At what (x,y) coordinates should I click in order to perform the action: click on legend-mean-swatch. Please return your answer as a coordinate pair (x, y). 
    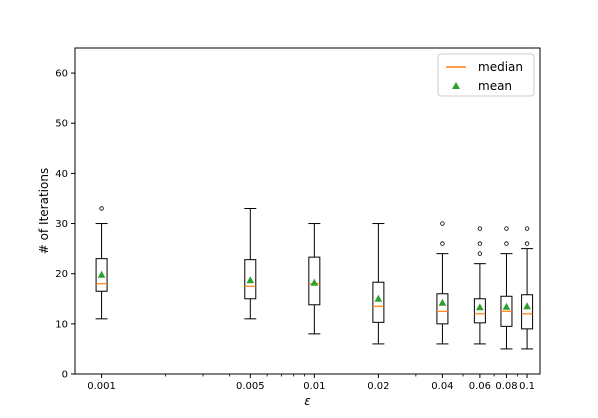
    Looking at the image, I should click on (456, 85).